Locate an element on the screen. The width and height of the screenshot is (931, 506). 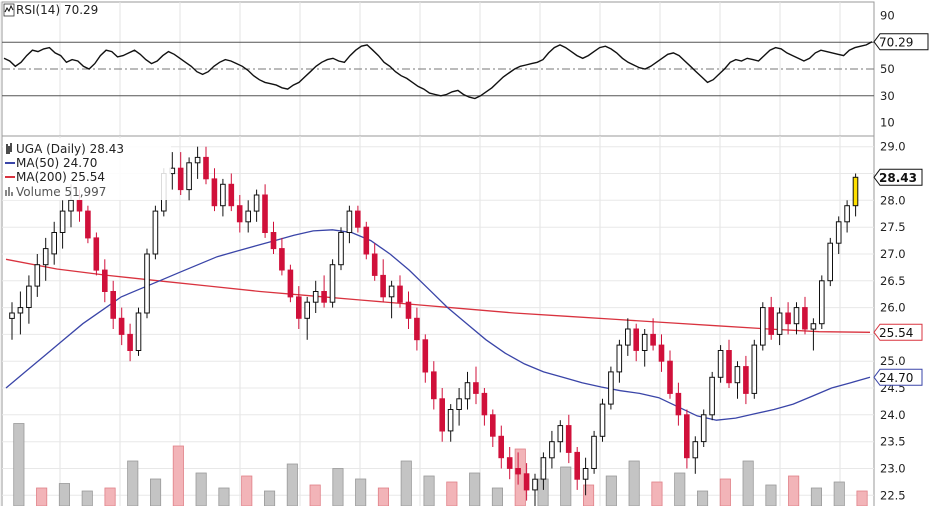
rsi-tick-label: 30 is located at coordinates (887, 96).